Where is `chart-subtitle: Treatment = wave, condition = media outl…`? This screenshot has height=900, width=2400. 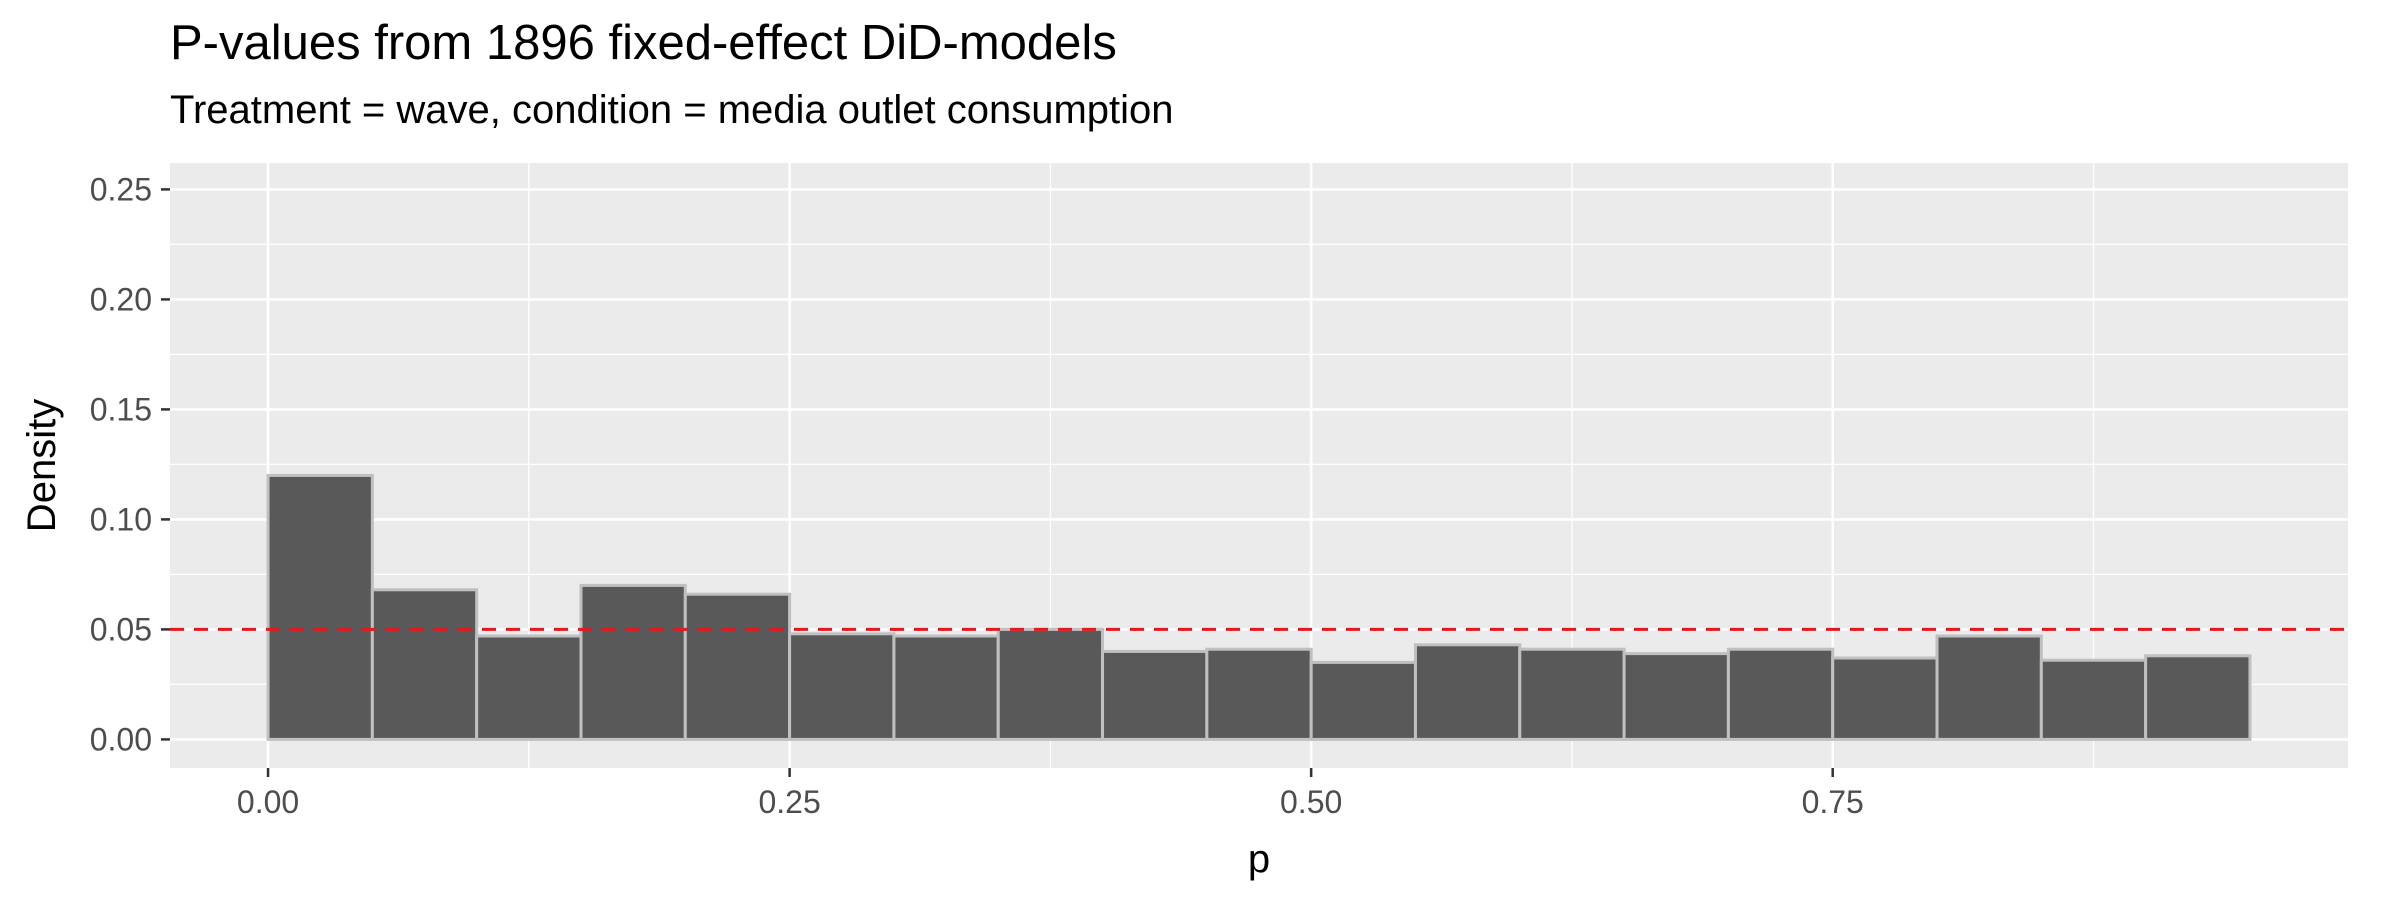 chart-subtitle: Treatment = wave, condition = media outl… is located at coordinates (672, 110).